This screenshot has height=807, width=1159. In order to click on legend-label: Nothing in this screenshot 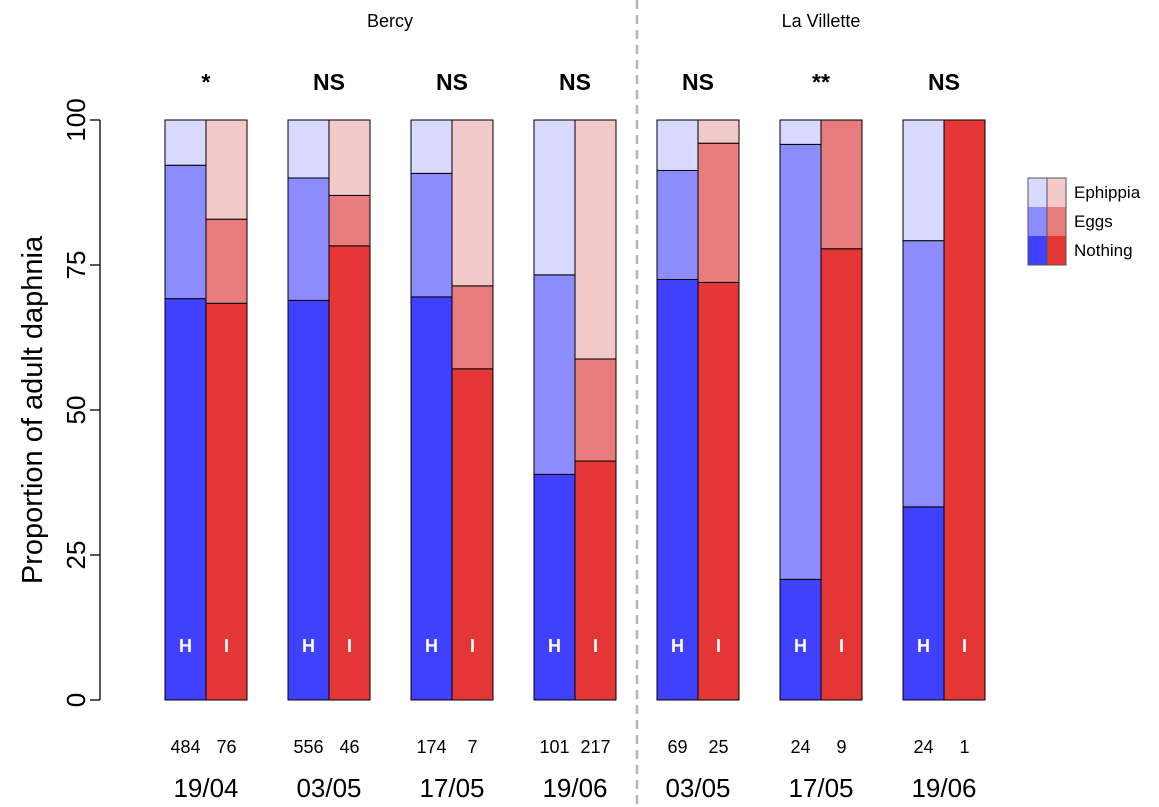, I will do `click(1103, 250)`.